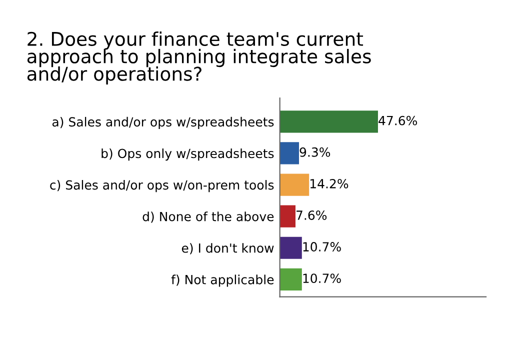 The height and width of the screenshot is (338, 526). Describe the element at coordinates (311, 215) in the screenshot. I see `data-label: 7.6%` at that location.